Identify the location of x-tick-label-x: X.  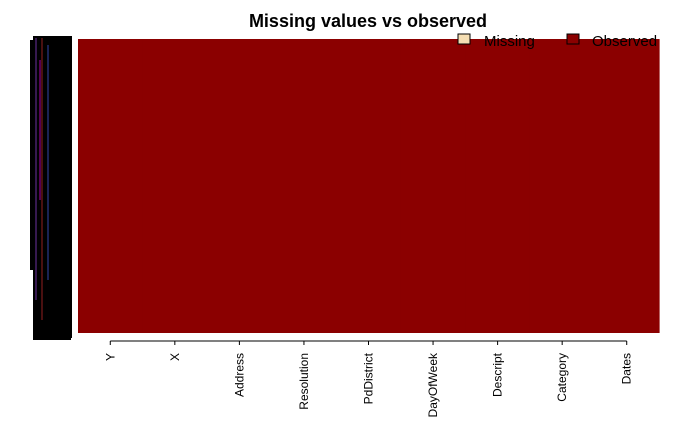
(175, 357).